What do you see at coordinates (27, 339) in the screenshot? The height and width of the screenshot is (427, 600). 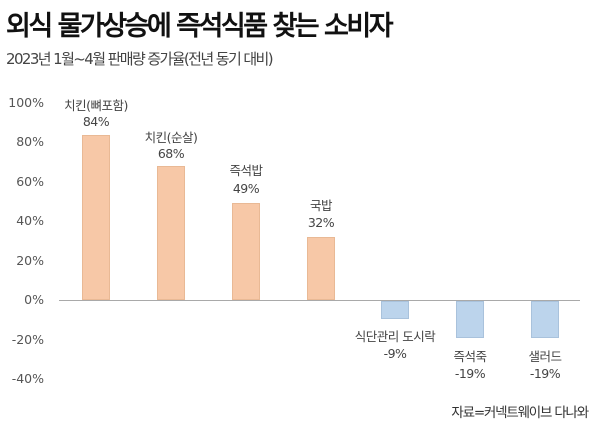 I see `y-tick: -20%` at bounding box center [27, 339].